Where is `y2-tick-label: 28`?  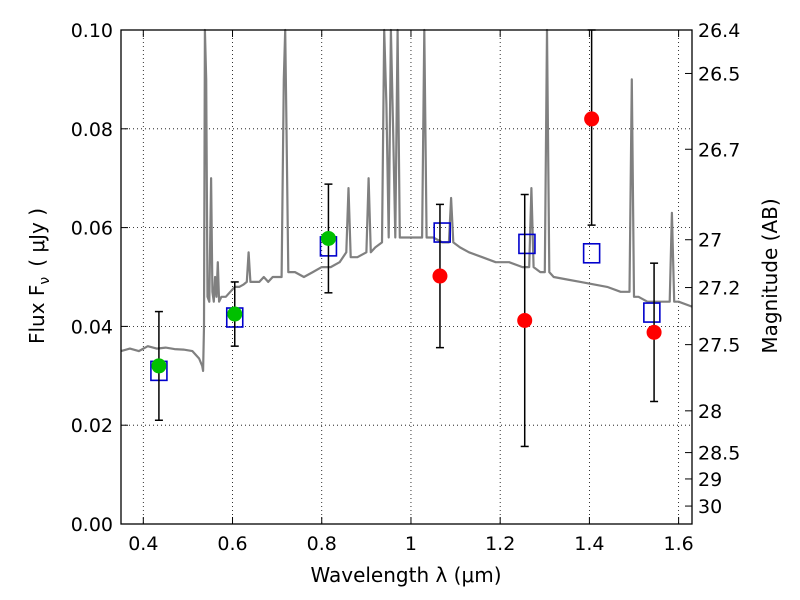
y2-tick-label: 28 is located at coordinates (710, 412).